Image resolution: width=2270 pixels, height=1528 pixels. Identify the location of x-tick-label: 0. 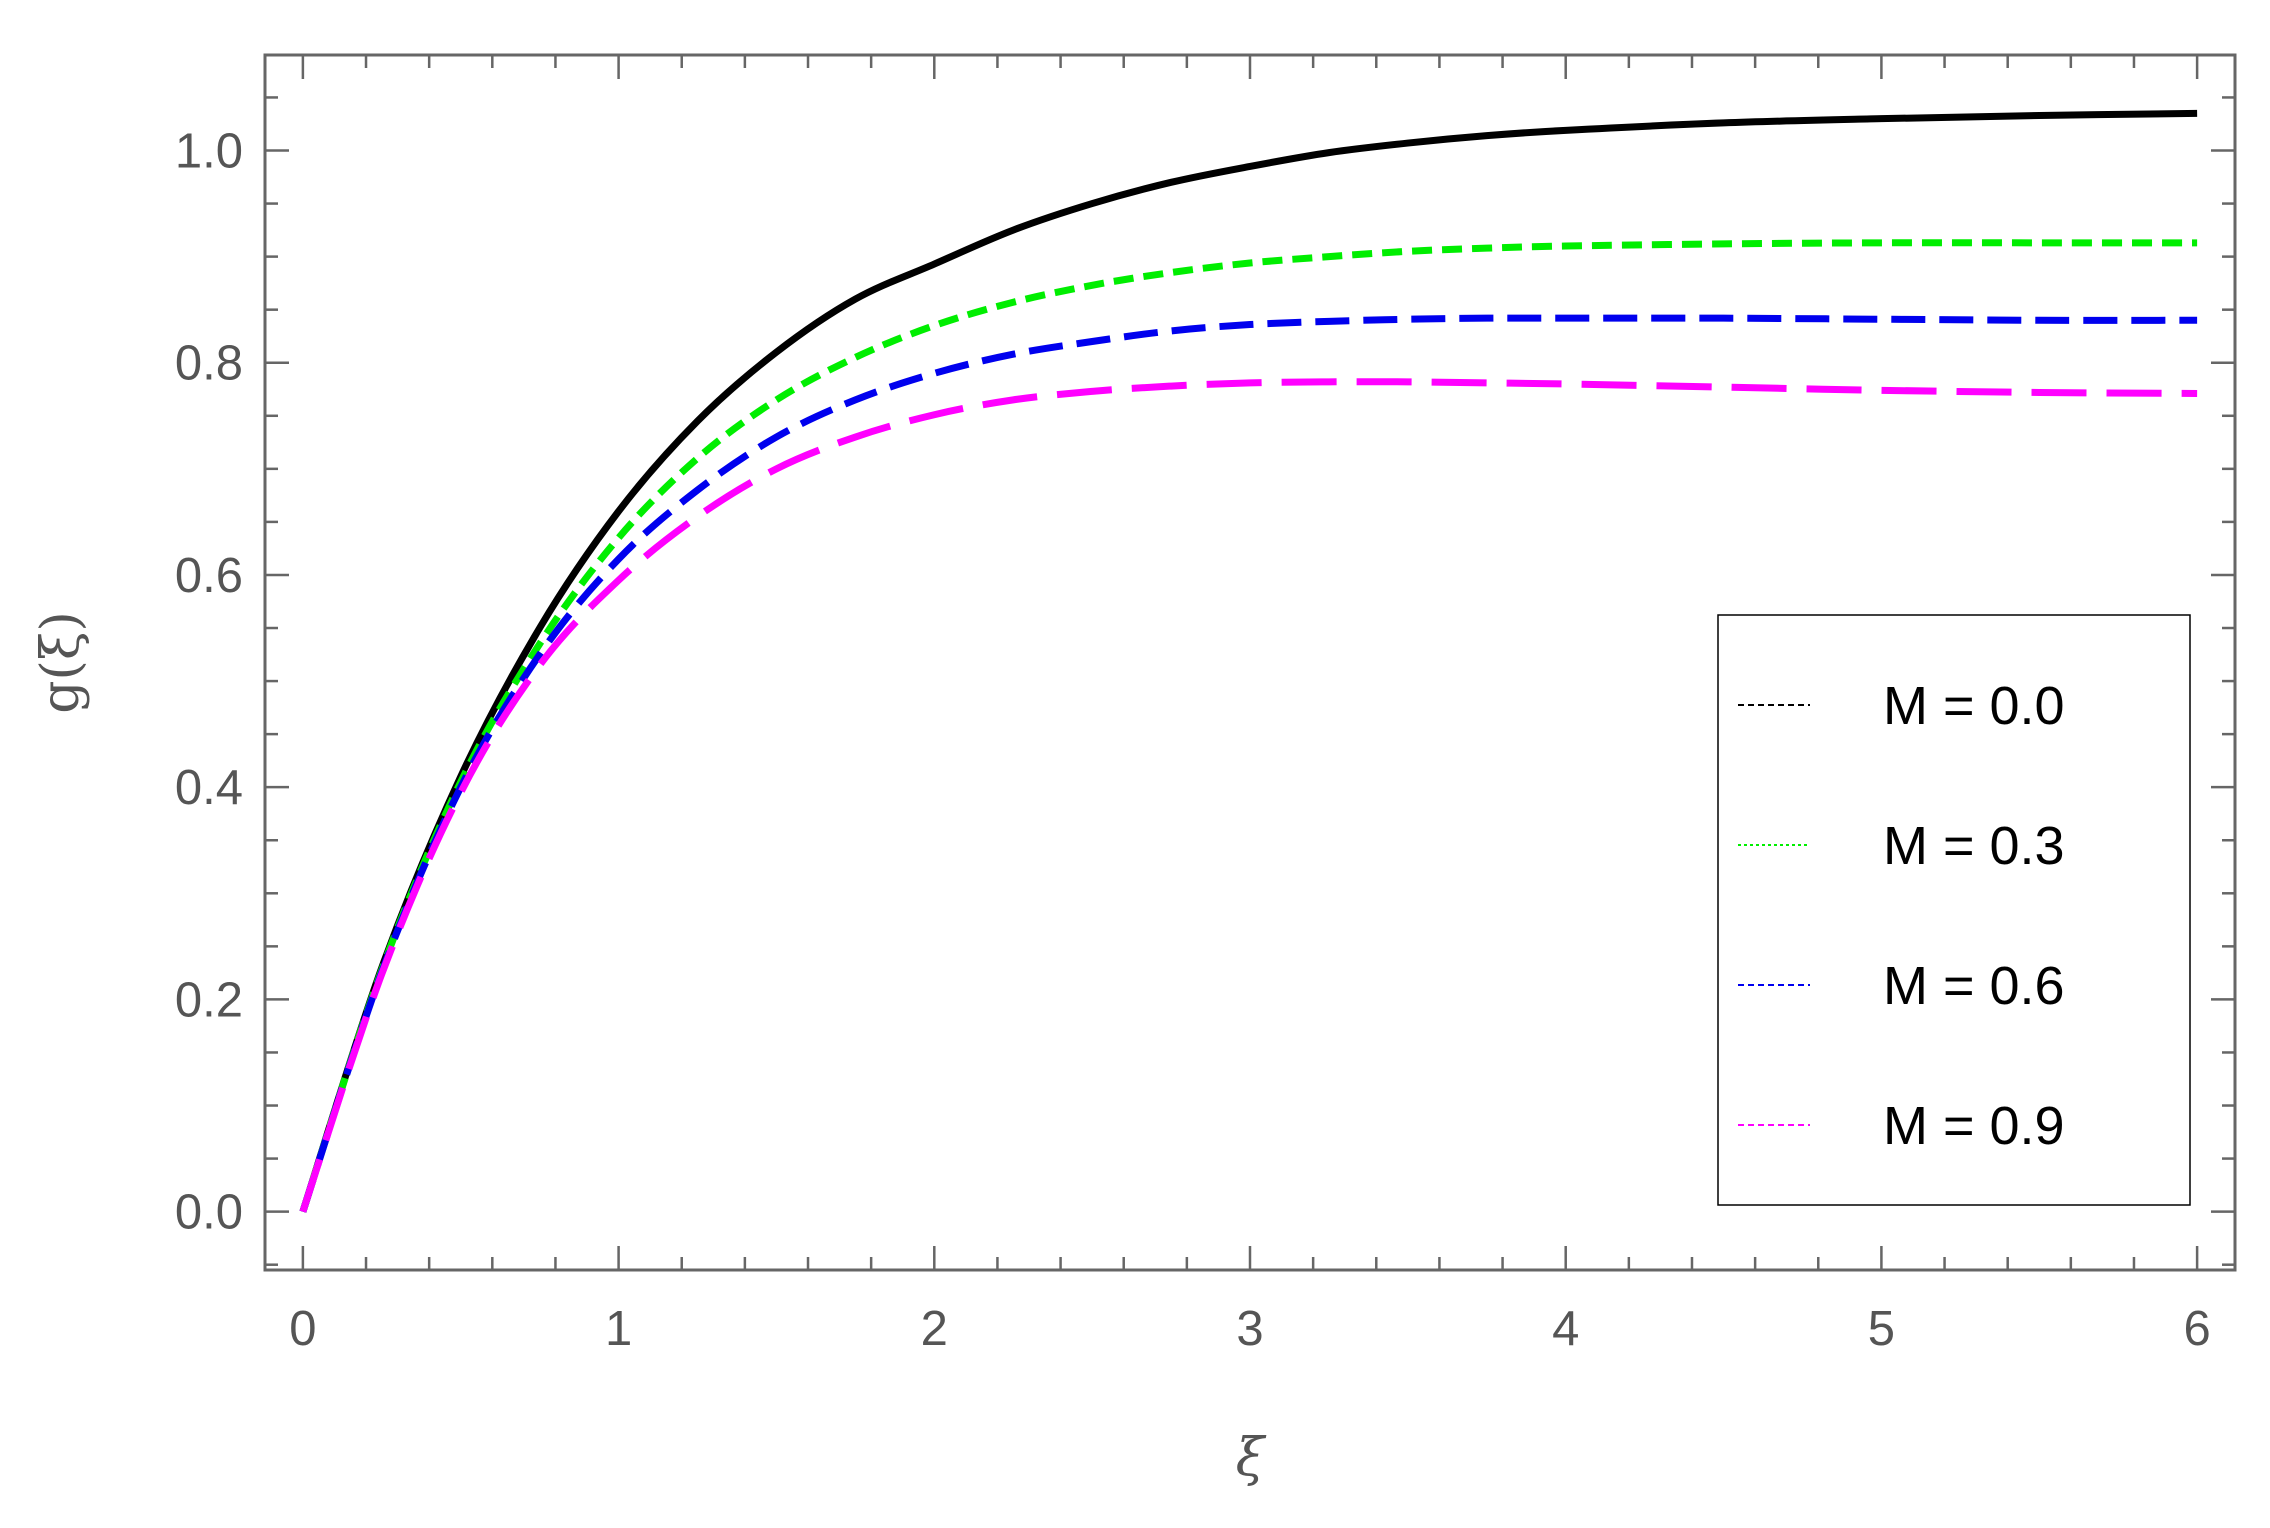
(302, 1329).